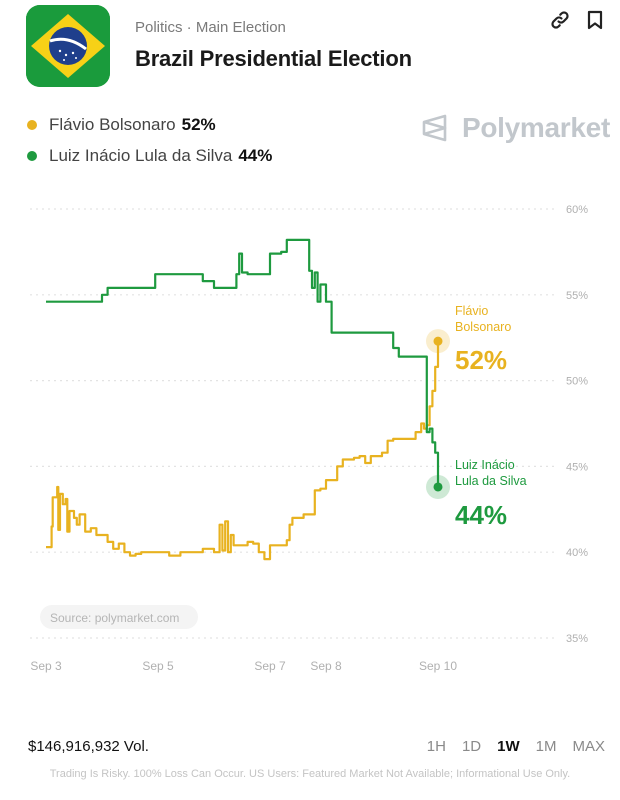 The image size is (620, 800). Describe the element at coordinates (588, 746) in the screenshot. I see `range-max: MAX` at that location.